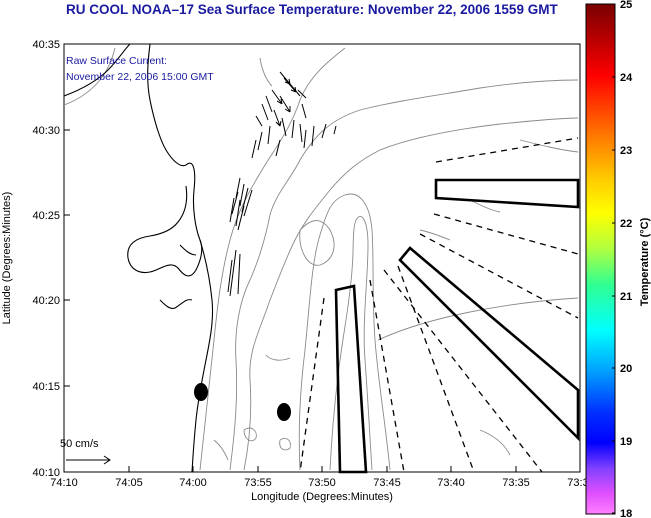 The width and height of the screenshot is (651, 518). Describe the element at coordinates (577, 483) in the screenshot. I see `x-tick-label: 73:3` at that location.